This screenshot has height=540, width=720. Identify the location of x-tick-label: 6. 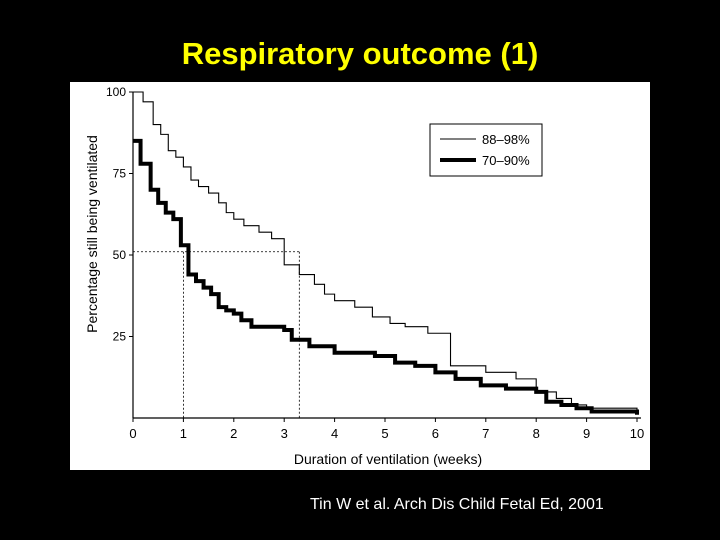
(435, 433).